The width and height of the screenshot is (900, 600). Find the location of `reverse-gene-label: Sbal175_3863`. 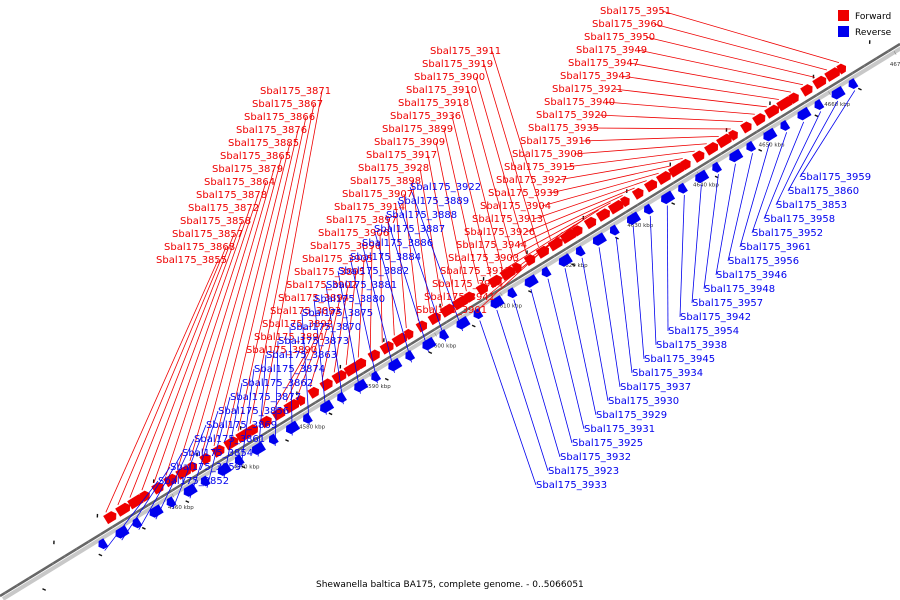

reverse-gene-label: Sbal175_3863 is located at coordinates (301, 355).